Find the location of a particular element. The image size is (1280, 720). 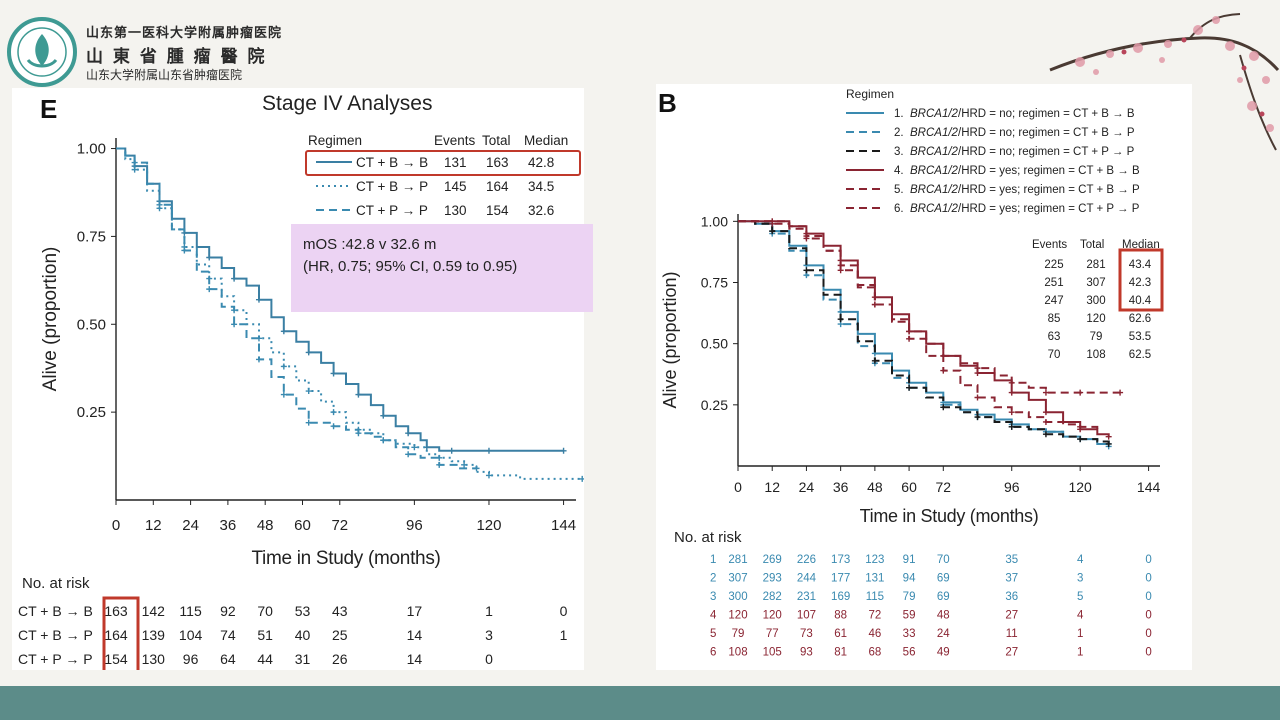

at-risk-e-value: 44 is located at coordinates (265, 659).